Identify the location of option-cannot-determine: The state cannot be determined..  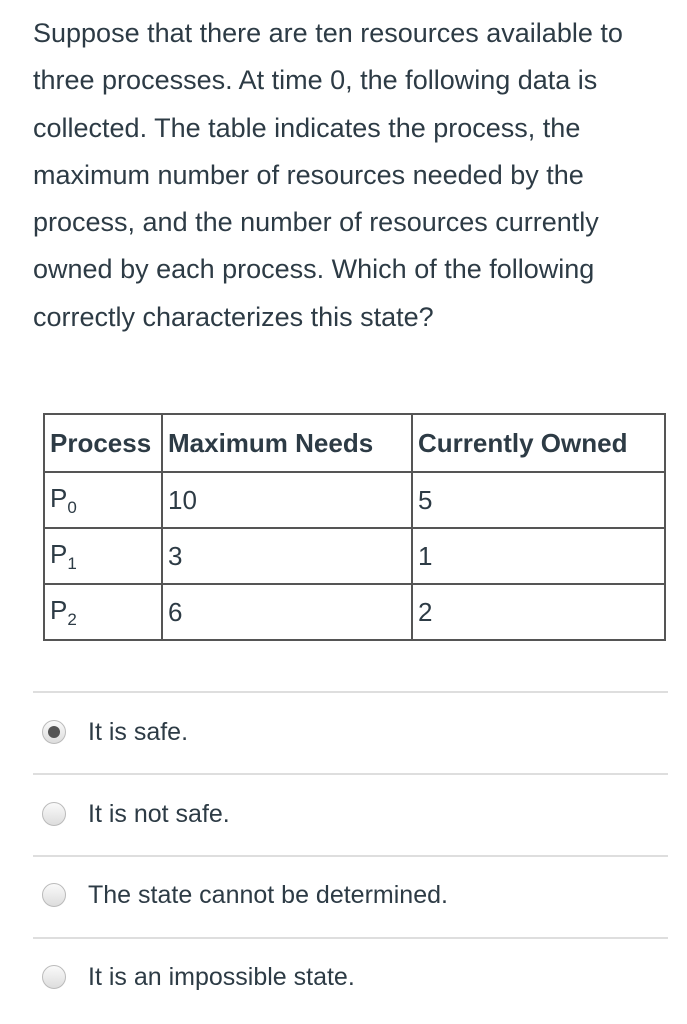
(245, 895).